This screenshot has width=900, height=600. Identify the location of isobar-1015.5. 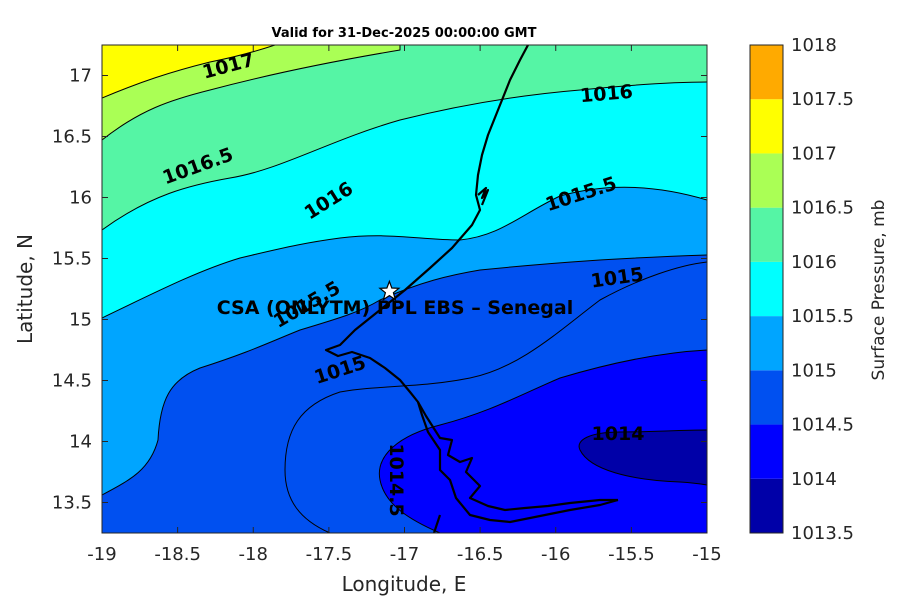
(404, 252).